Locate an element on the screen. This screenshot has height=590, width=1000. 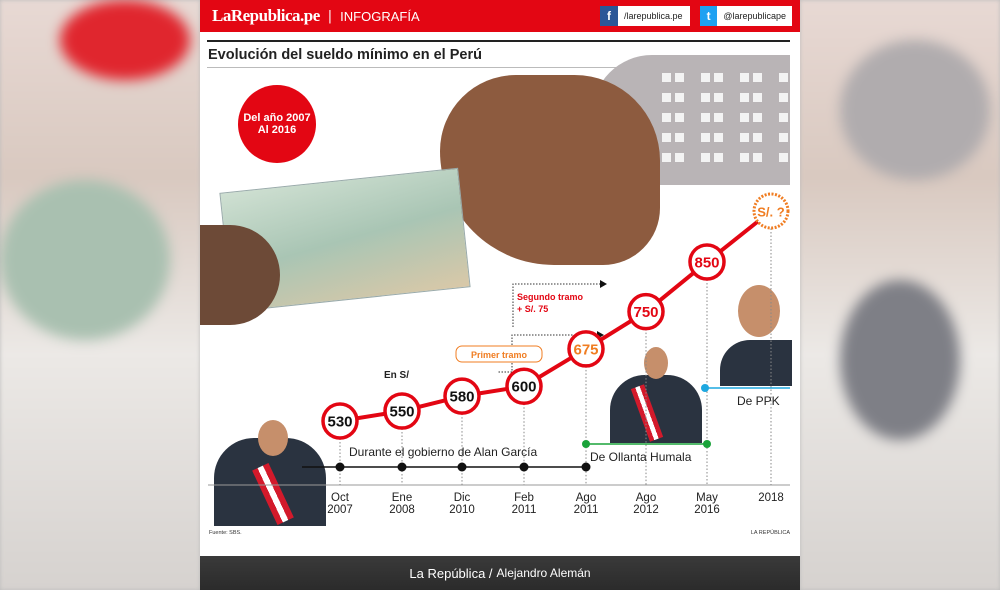
segundo-tramo-amount: + S/. 75 is located at coordinates (532, 309).